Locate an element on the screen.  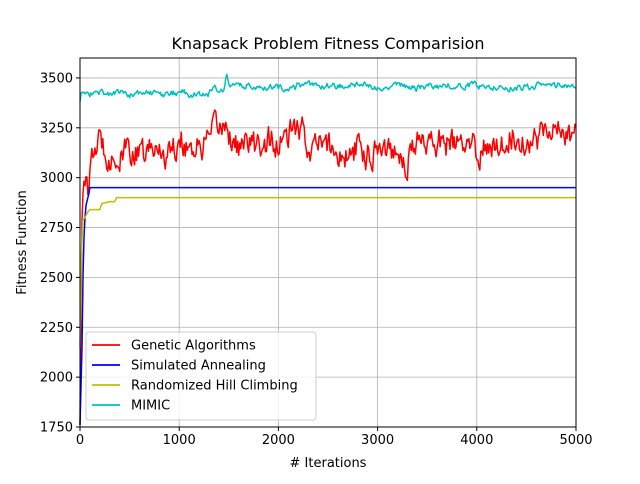
legend-label: Genetic Algorithms is located at coordinates (193, 346).